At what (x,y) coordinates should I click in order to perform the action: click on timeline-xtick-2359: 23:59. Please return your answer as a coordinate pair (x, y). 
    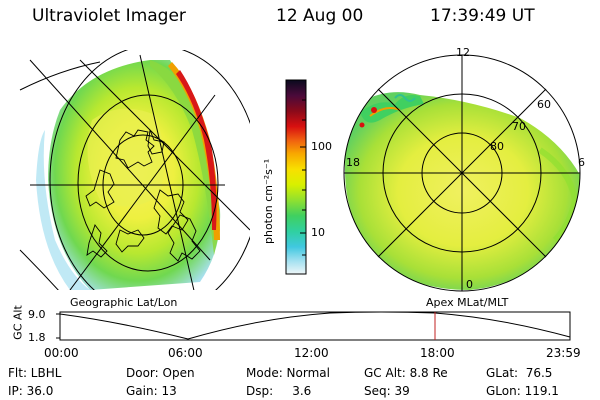
    Looking at the image, I should click on (563, 353).